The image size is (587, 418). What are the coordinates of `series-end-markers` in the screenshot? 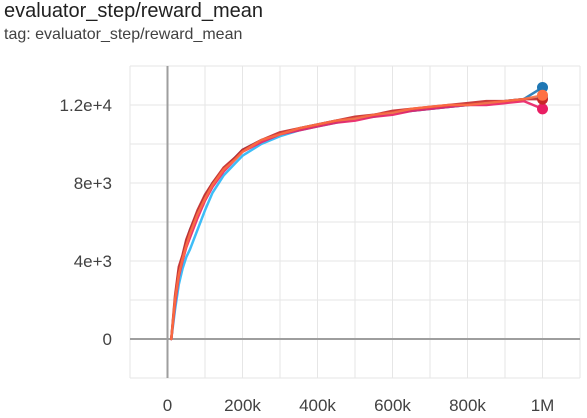 It's located at (542, 98).